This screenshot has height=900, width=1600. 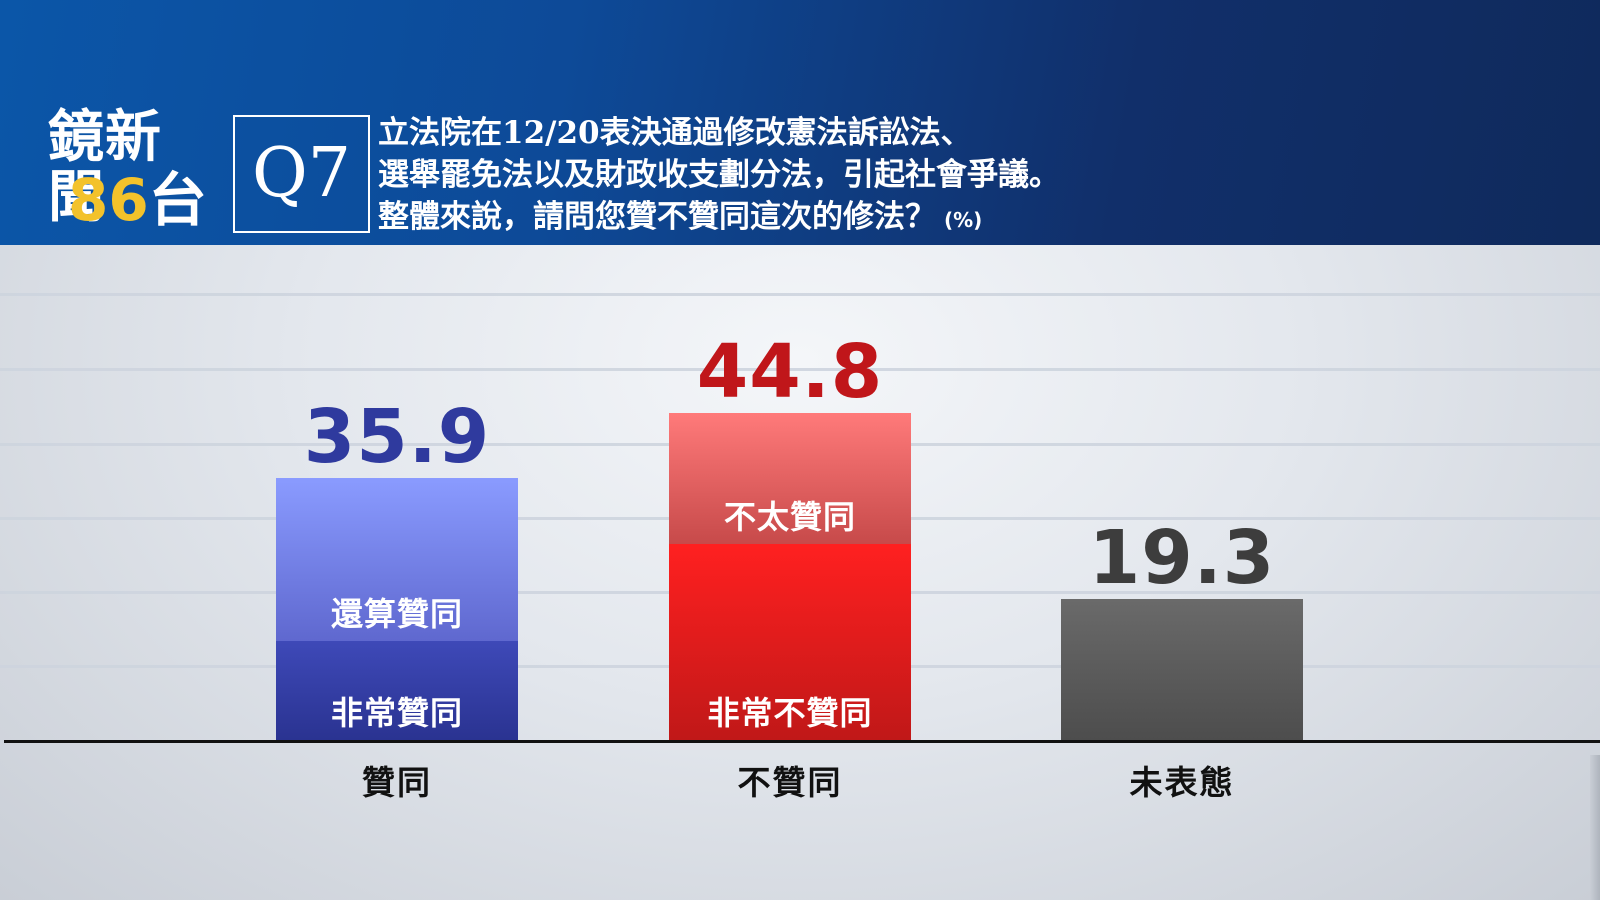 I want to click on segment-label: 還算贊同, so click(x=396, y=614).